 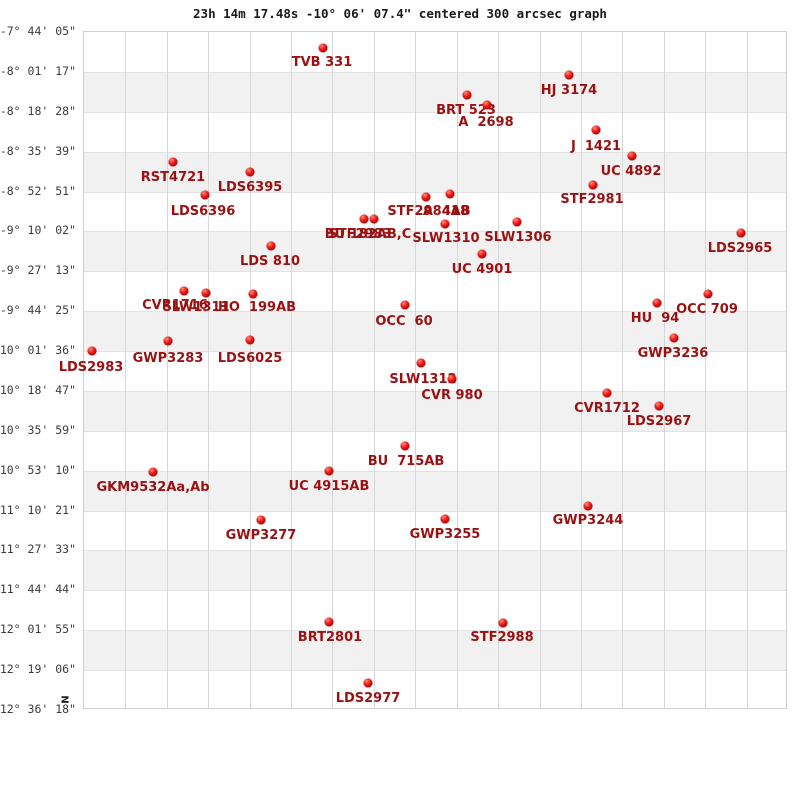 I want to click on y-axis-tick-label: -7° 44' 05", so click(x=38, y=31).